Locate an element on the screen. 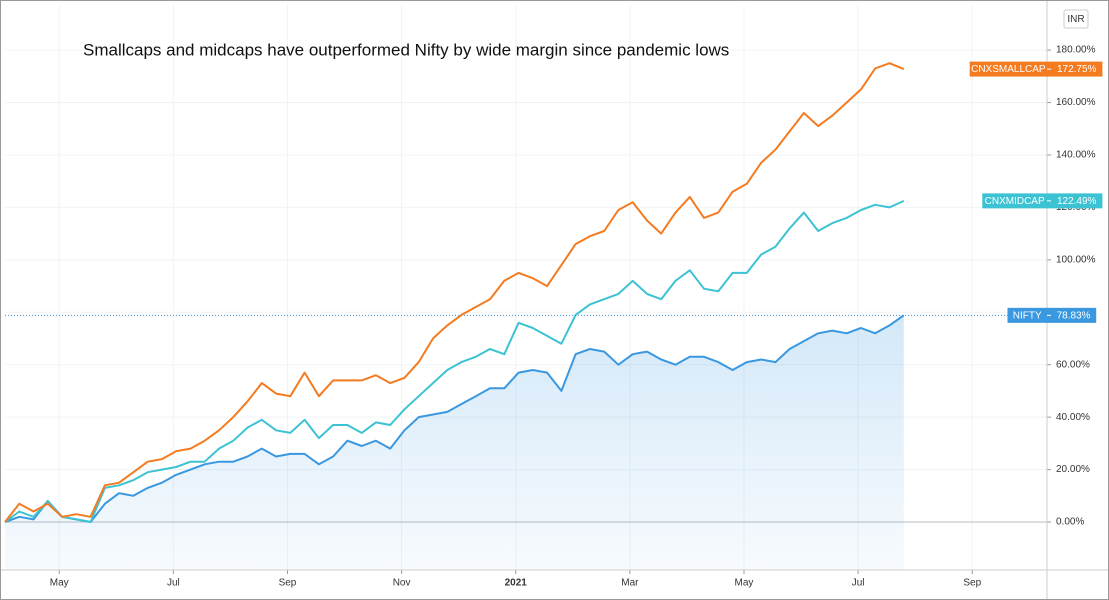 This screenshot has width=1109, height=600. legend-entry: NIFTY is located at coordinates (1027, 315).